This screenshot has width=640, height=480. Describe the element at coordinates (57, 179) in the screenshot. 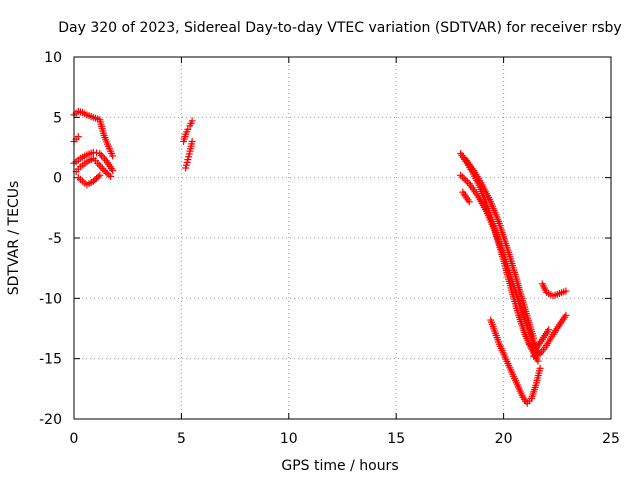

I see `y-tick-label: 0` at that location.